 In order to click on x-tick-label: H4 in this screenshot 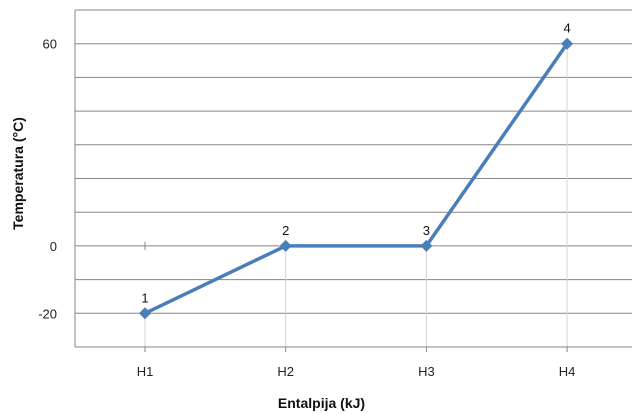, I will do `click(567, 371)`.